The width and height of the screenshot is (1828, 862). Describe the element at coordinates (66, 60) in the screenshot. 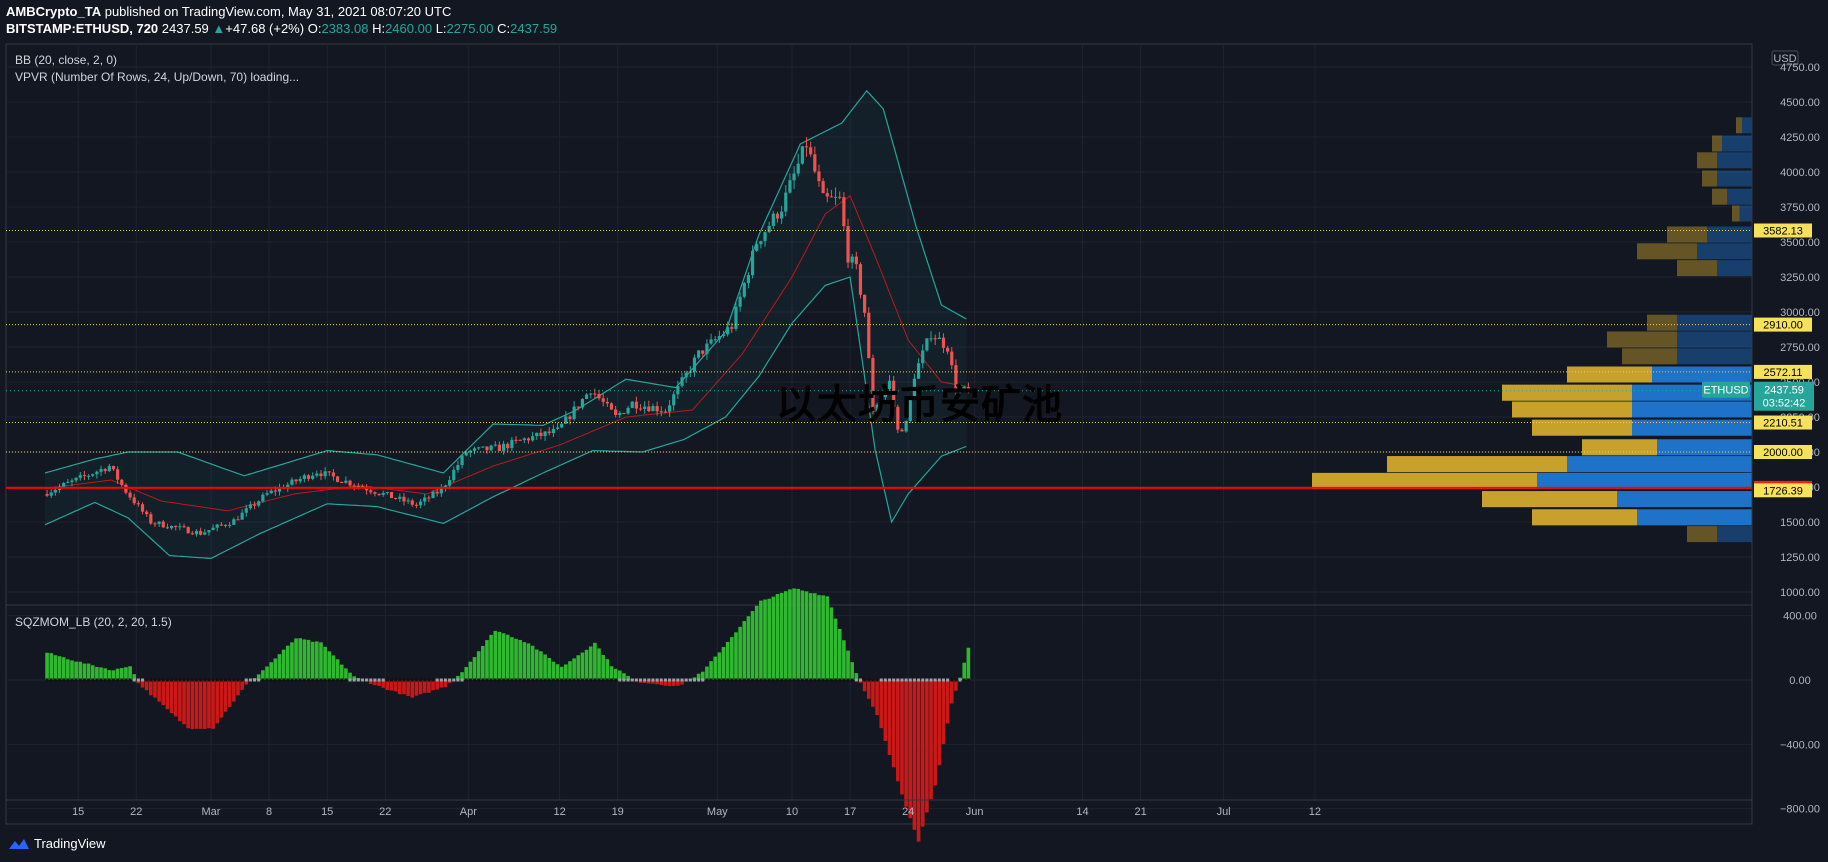

I see `bb-legend: BB (20, close, 2, 0)` at that location.